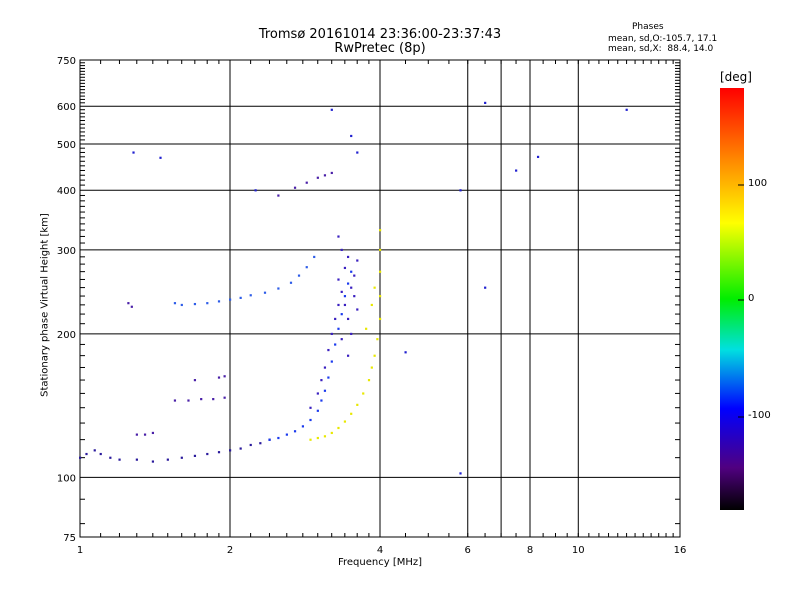  Describe the element at coordinates (732, 299) in the screenshot. I see `colorbar` at that location.